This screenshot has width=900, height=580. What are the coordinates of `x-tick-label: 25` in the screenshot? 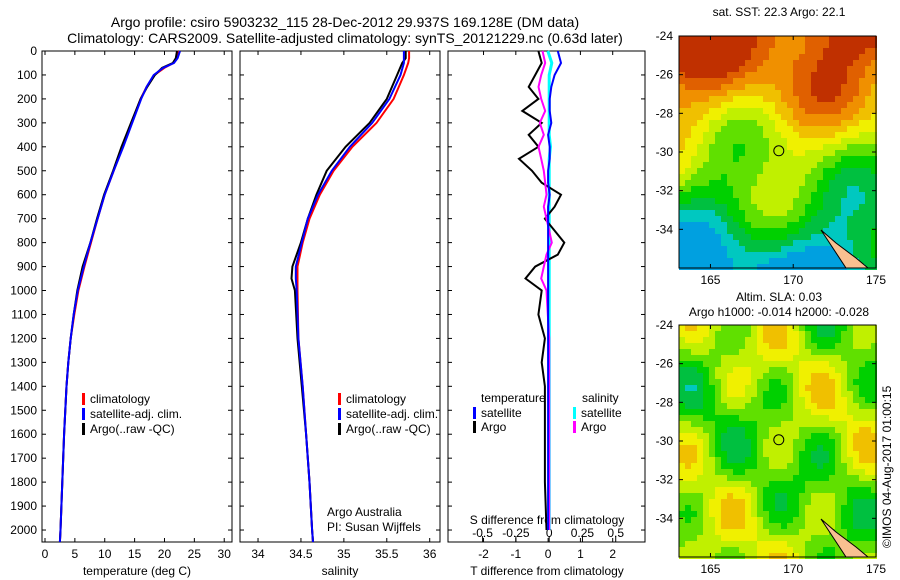 It's located at (195, 554).